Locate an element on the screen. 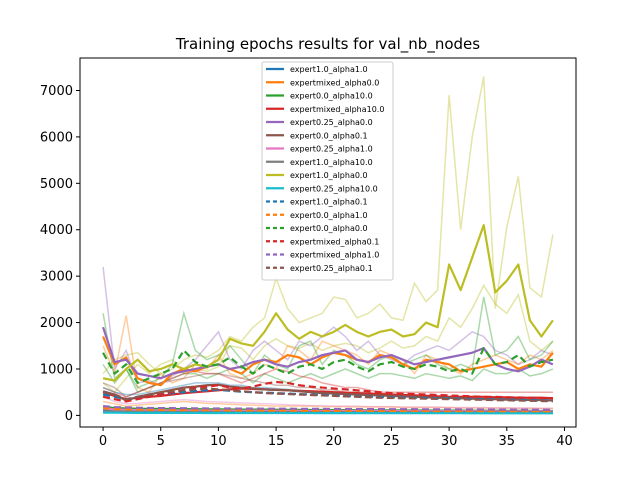  legend-label-expert0.25_alpha10.0: expert0.25_alpha10.0 is located at coordinates (334, 188).